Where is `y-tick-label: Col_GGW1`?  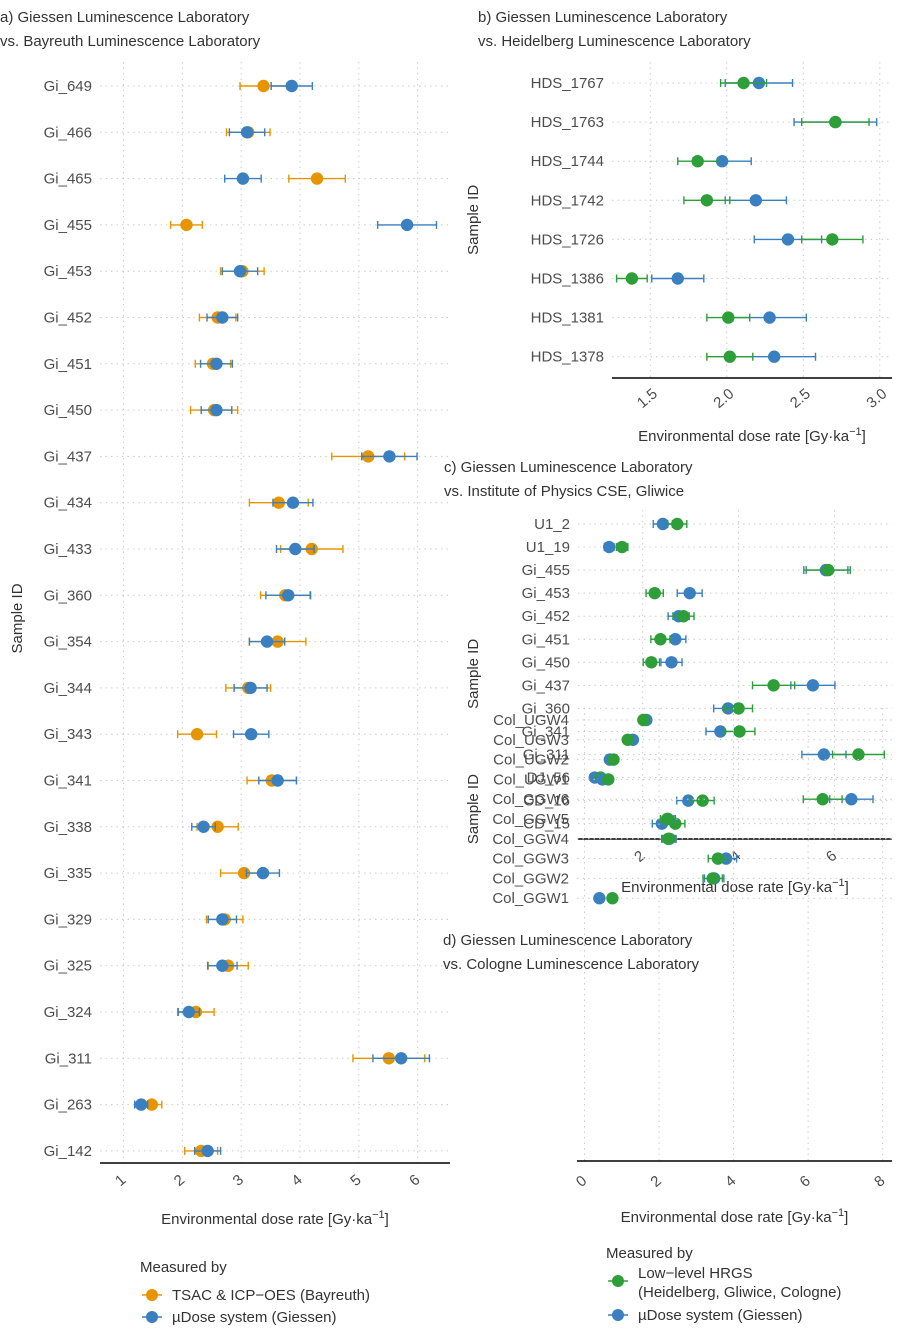 y-tick-label: Col_GGW1 is located at coordinates (530, 898).